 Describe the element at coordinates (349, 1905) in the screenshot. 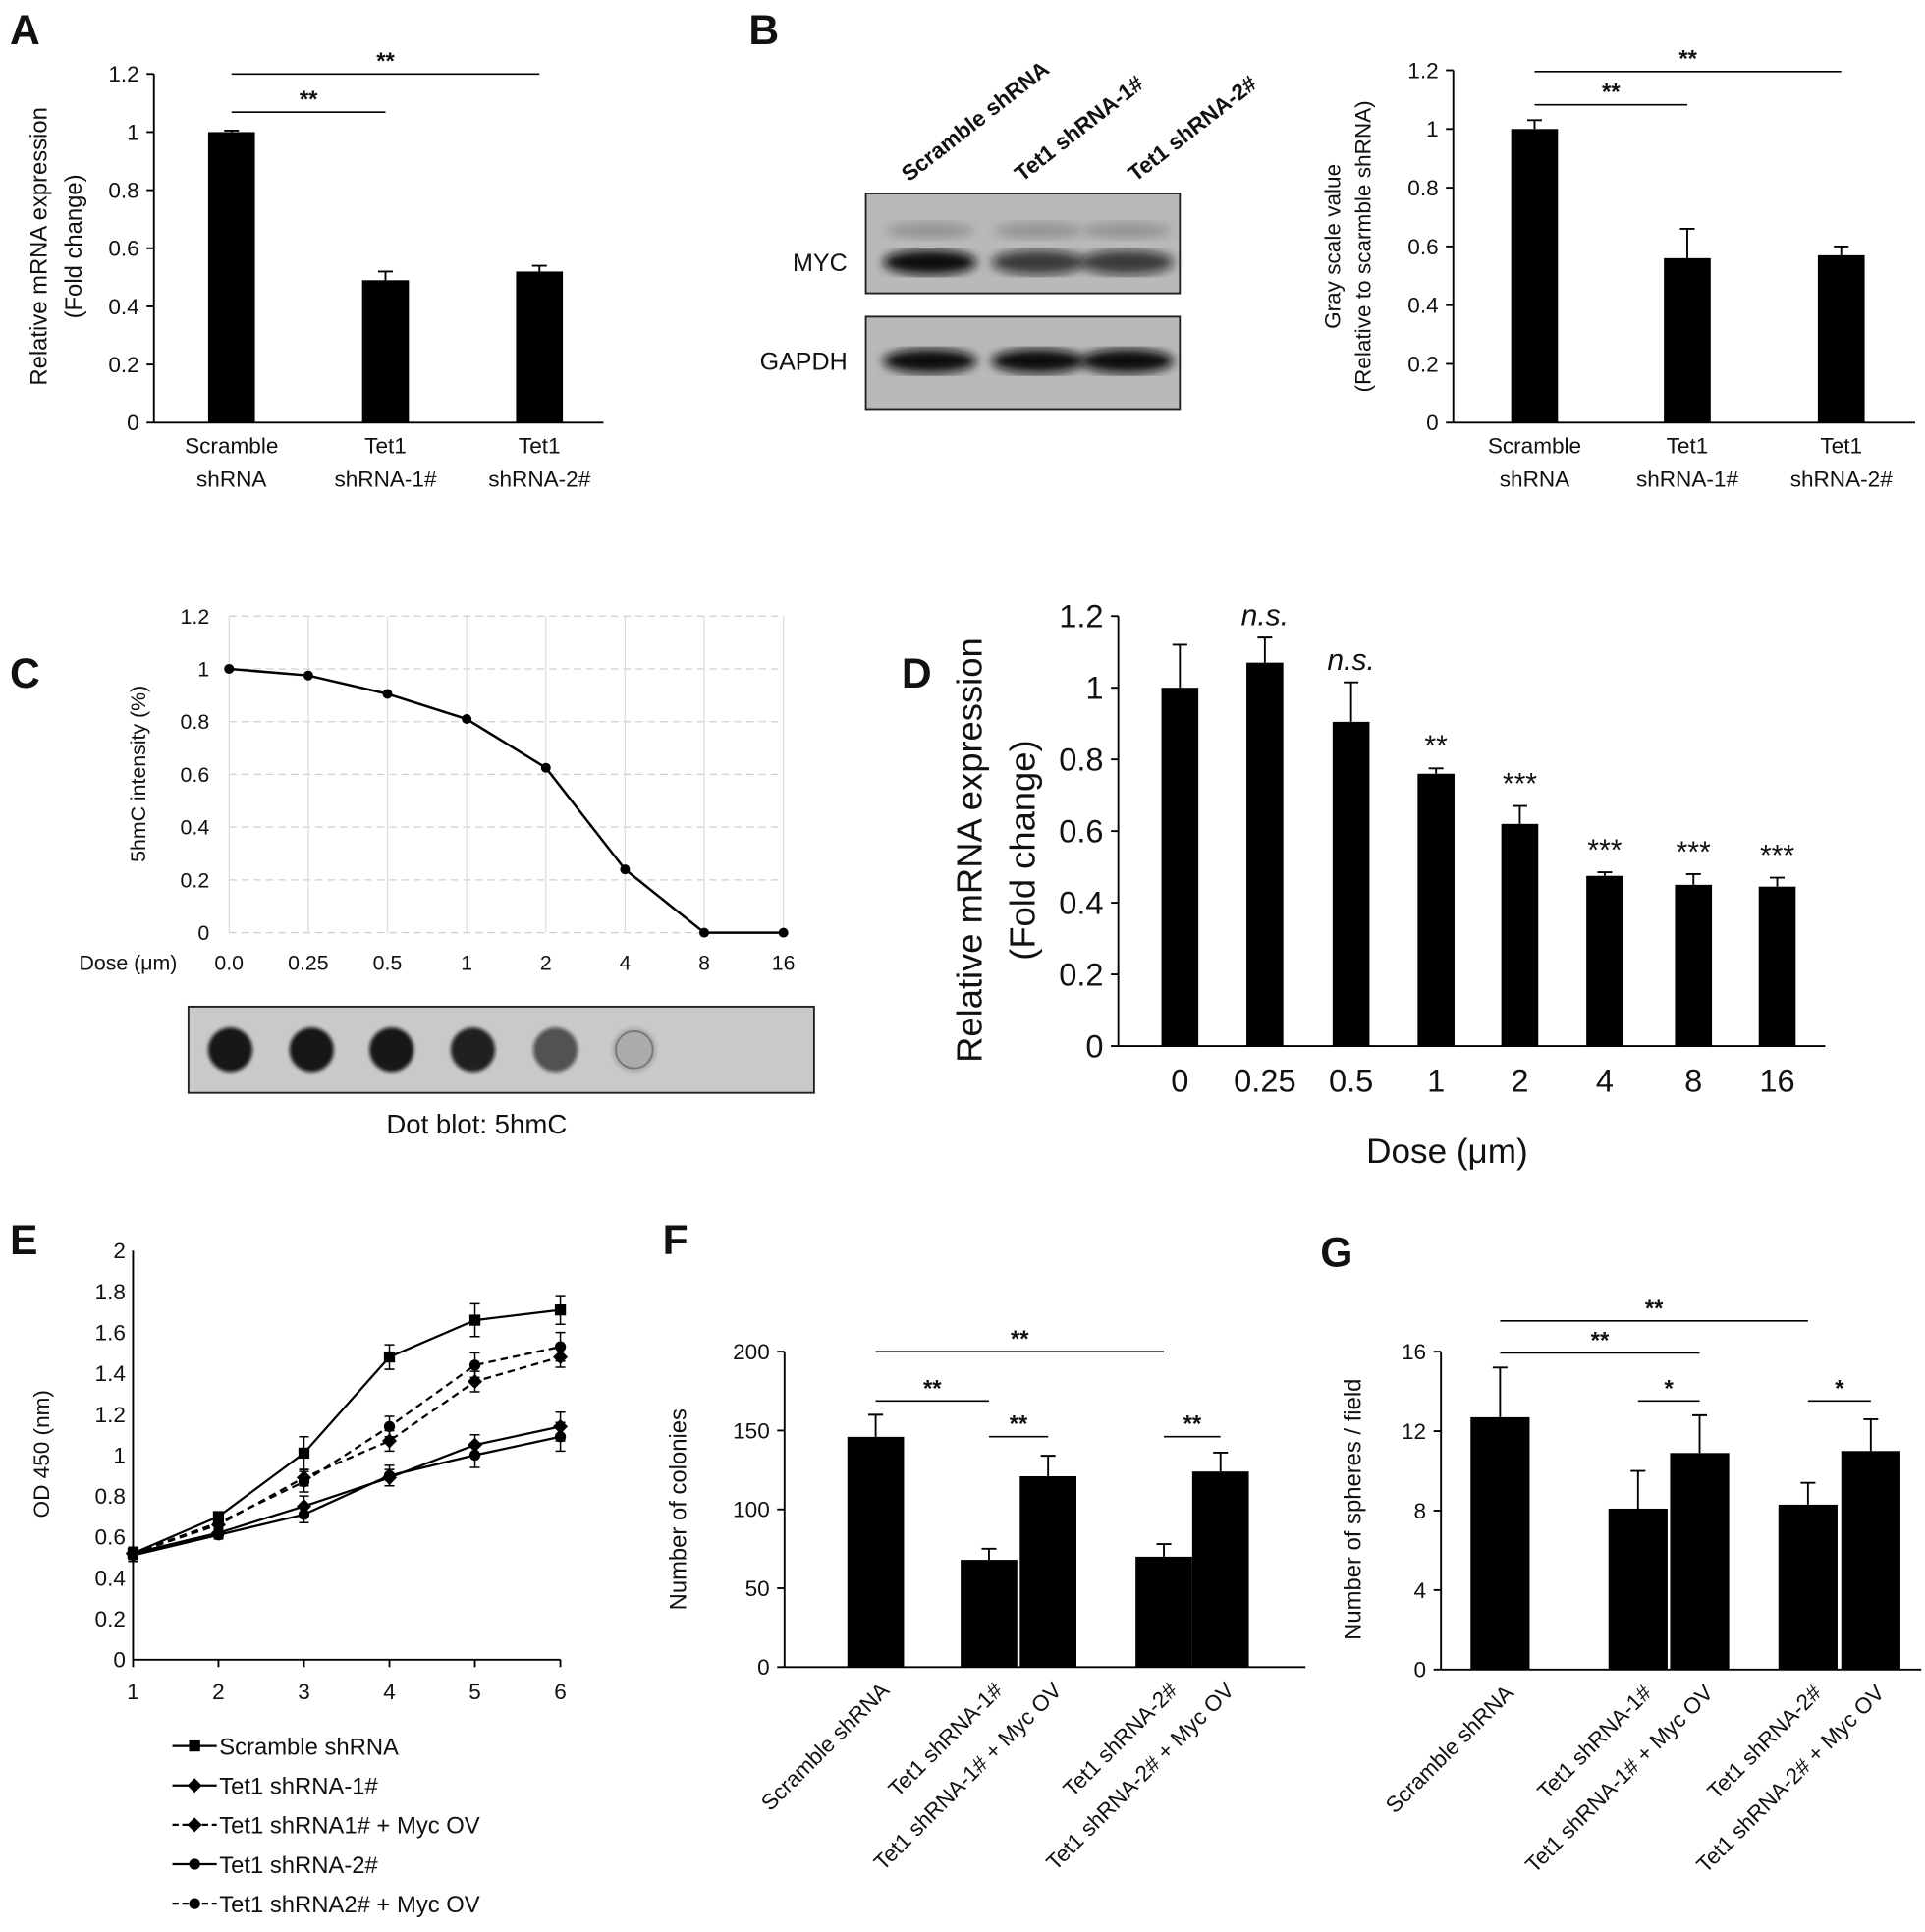

I see `legend-label: Tet1 shRNA2# + Myc OV` at that location.